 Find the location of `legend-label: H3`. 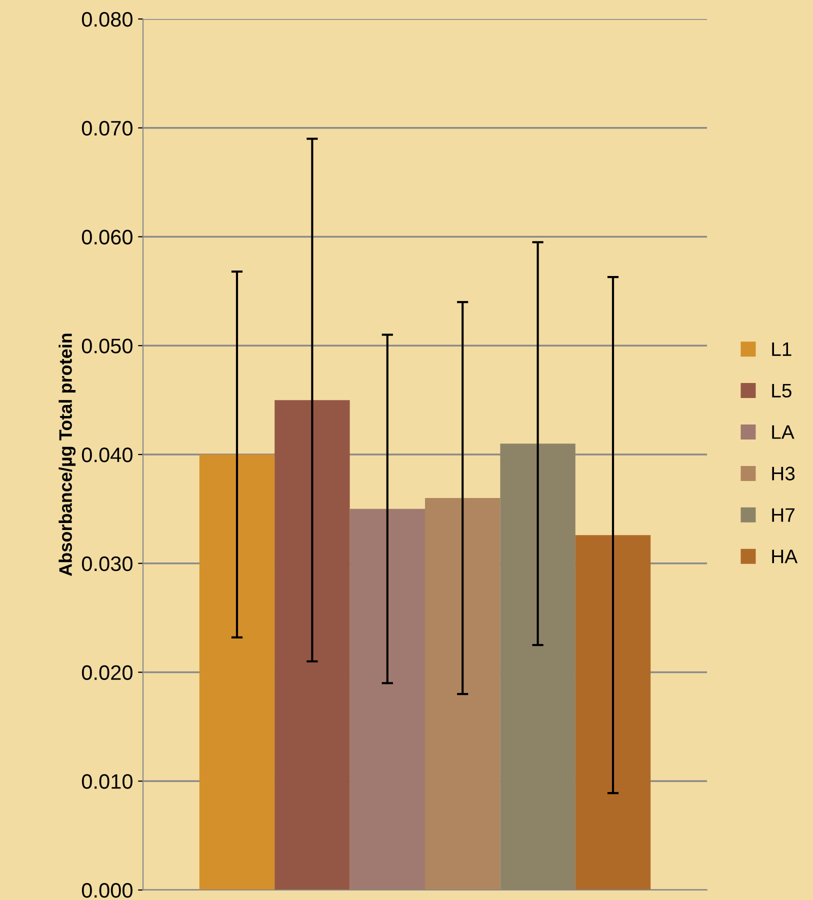

legend-label: H3 is located at coordinates (783, 473).